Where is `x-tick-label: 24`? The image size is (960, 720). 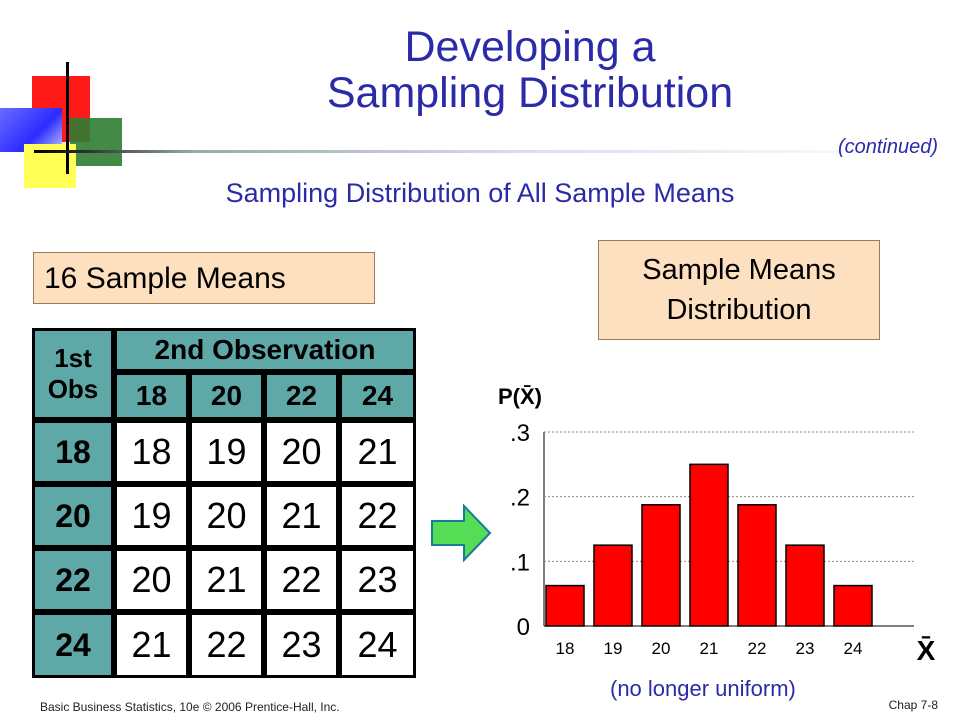
x-tick-label: 24 is located at coordinates (853, 648).